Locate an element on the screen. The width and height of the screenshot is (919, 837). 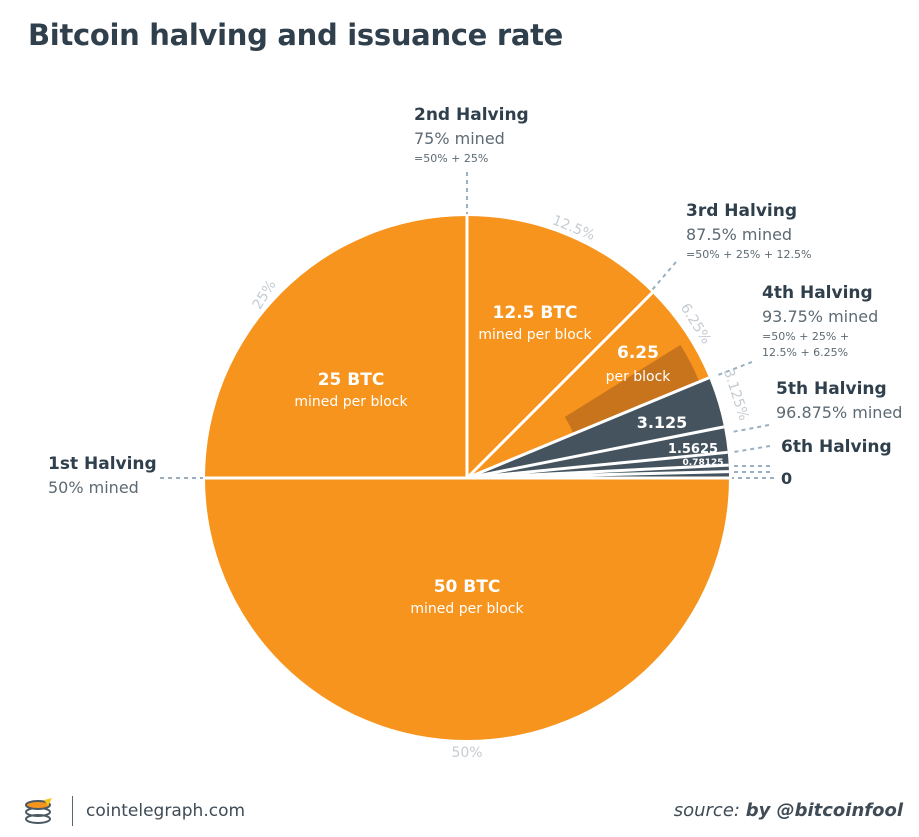
slice-4-reward: 6.25 is located at coordinates (638, 353).